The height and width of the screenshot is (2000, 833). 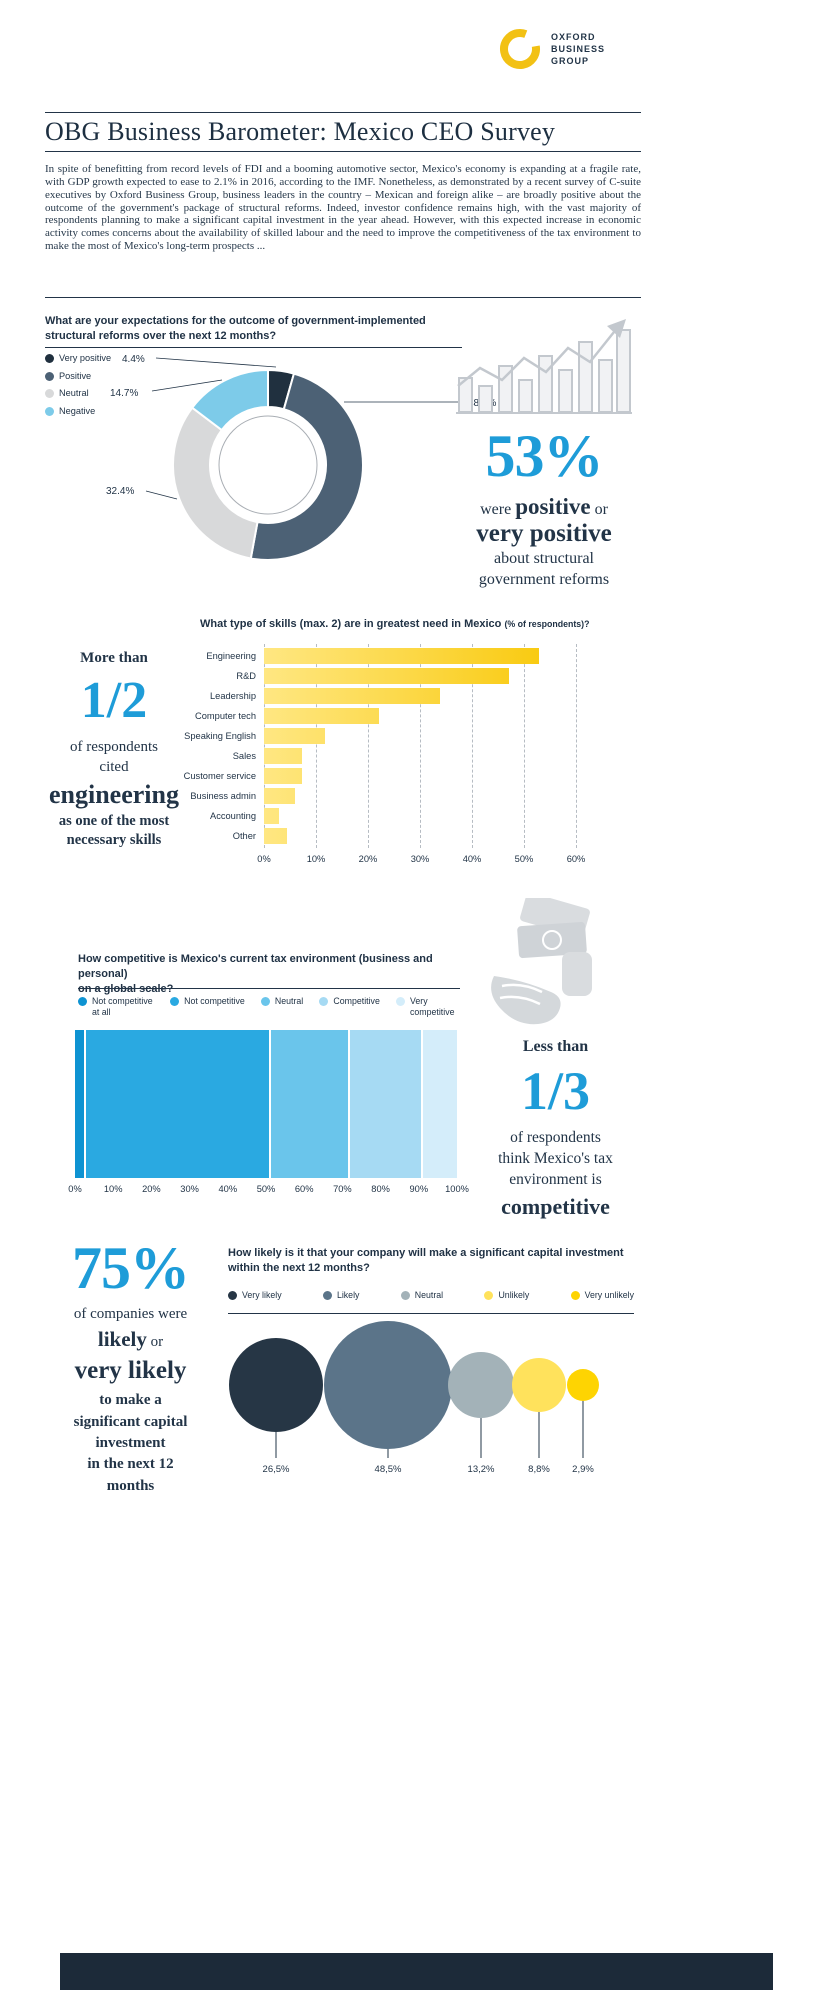 What do you see at coordinates (116, 1006) in the screenshot?
I see `legend-item-not-competitive-at-all: Not competitive at all` at bounding box center [116, 1006].